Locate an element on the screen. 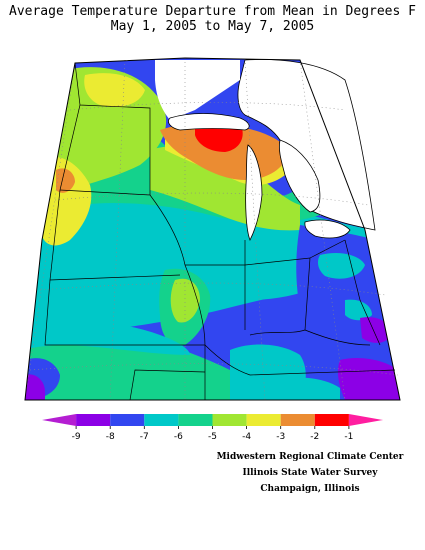  fill-yellow-west is located at coordinates (67, 201).